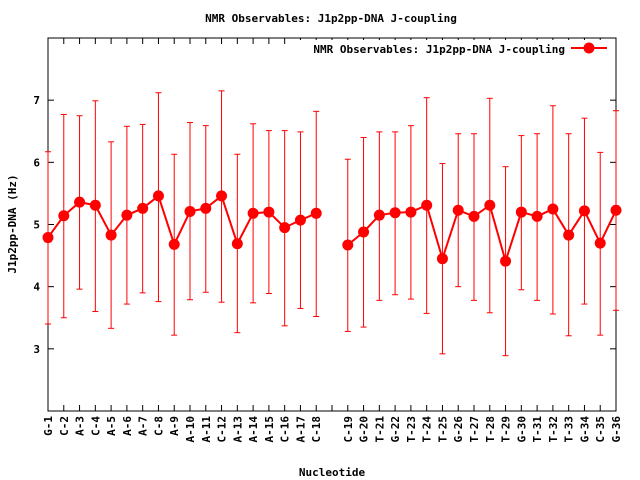  I want to click on x-tick-label: A-7, so click(143, 426).